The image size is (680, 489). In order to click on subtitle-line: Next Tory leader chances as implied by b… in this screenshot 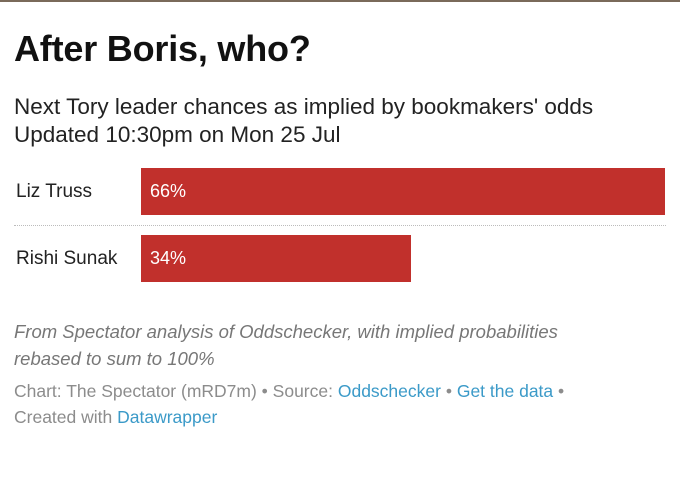, I will do `click(304, 106)`.